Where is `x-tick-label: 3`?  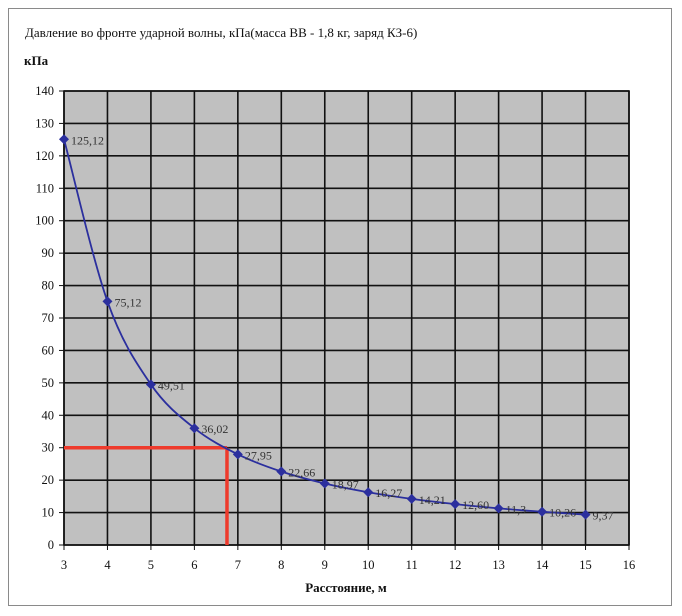
x-tick-label: 3 is located at coordinates (64, 565).